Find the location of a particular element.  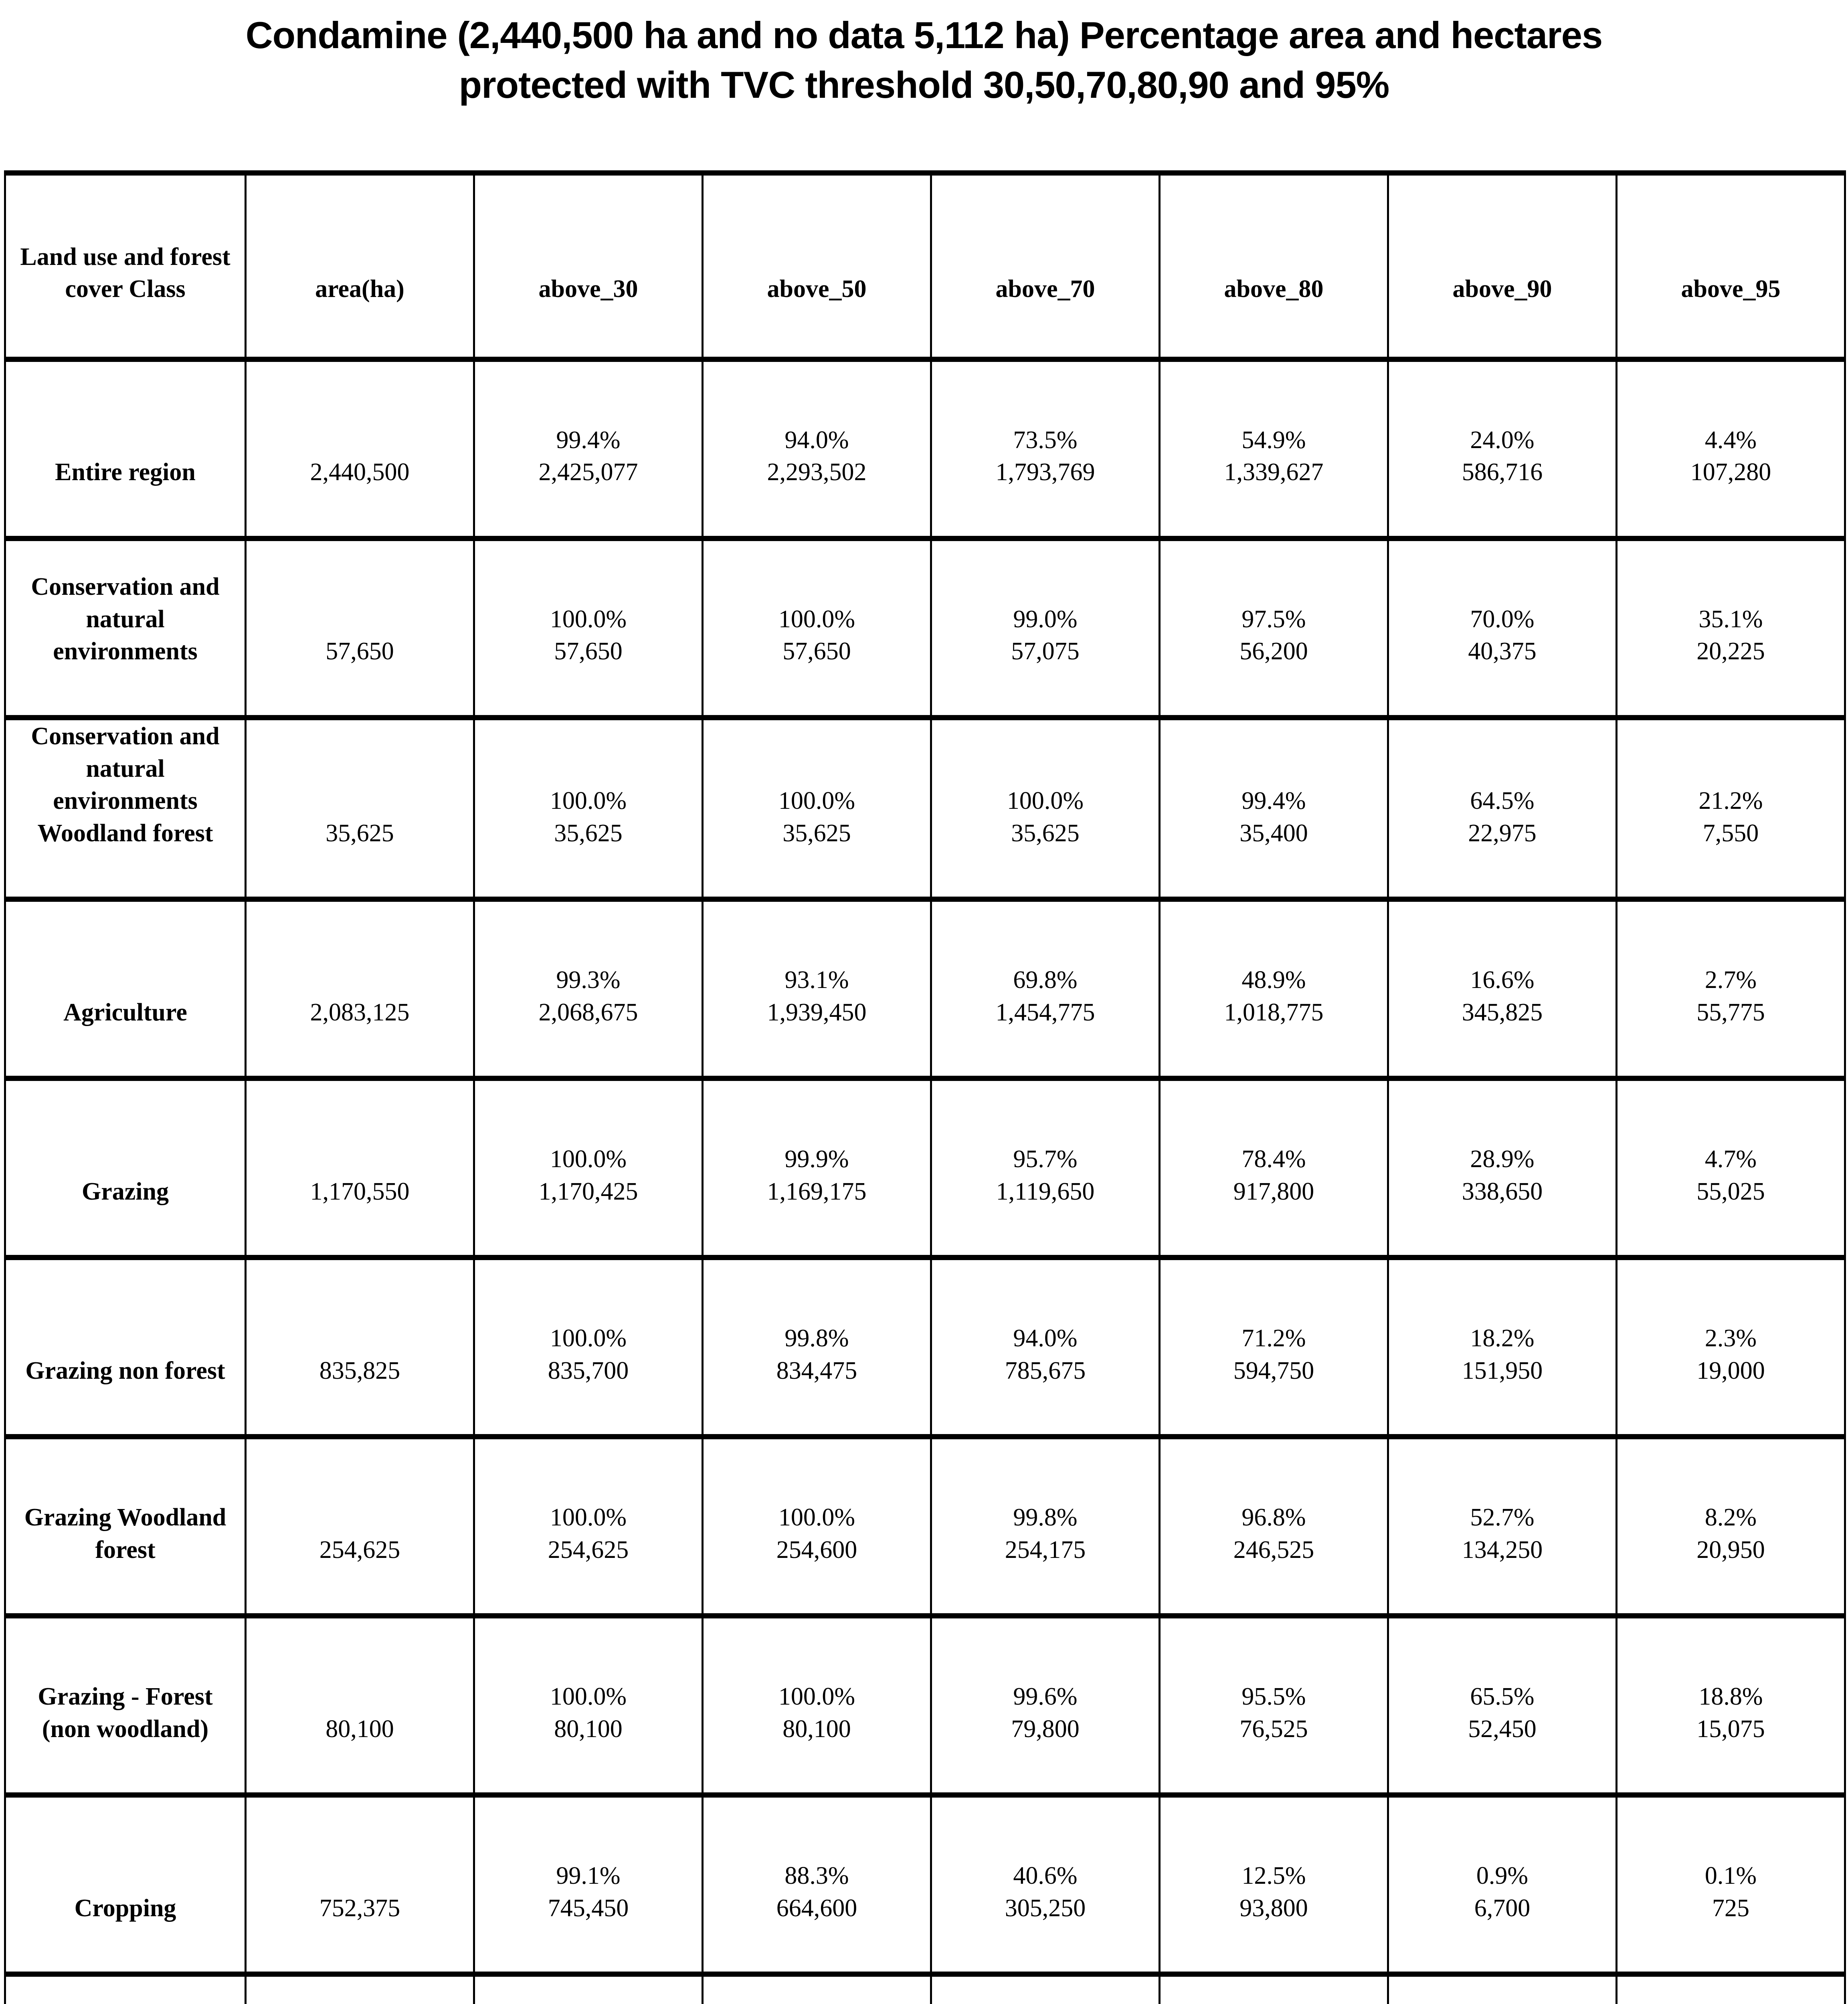

hectares-value: 76,525 is located at coordinates (1273, 1729).